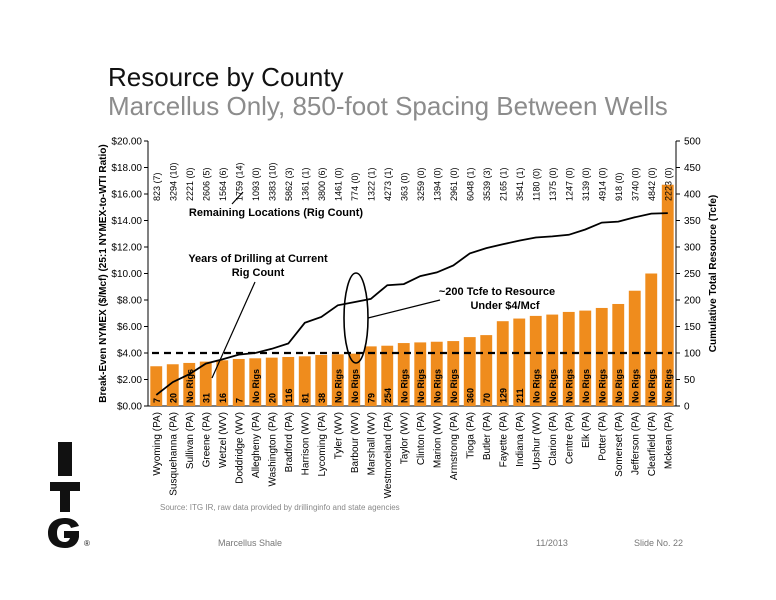 The width and height of the screenshot is (776, 600). Describe the element at coordinates (223, 398) in the screenshot. I see `bar-rig-label: 16` at that location.